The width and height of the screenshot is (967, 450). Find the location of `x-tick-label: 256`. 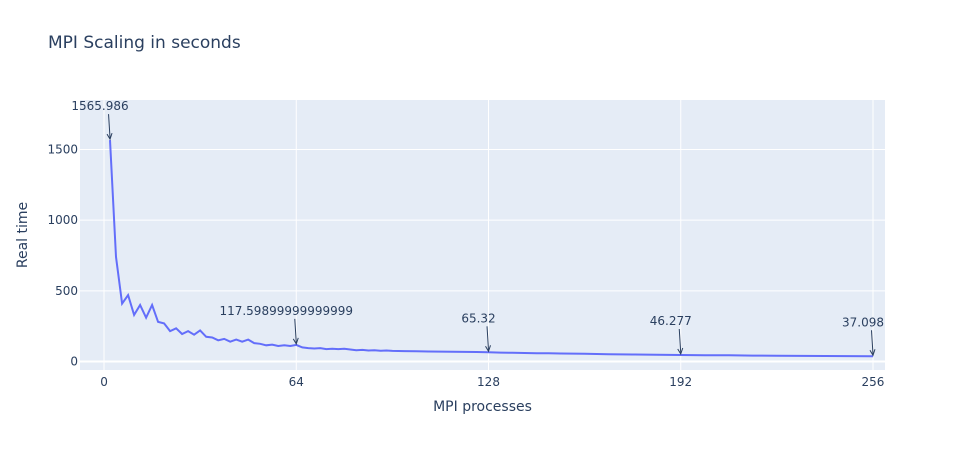

x-tick-label: 256 is located at coordinates (873, 382).